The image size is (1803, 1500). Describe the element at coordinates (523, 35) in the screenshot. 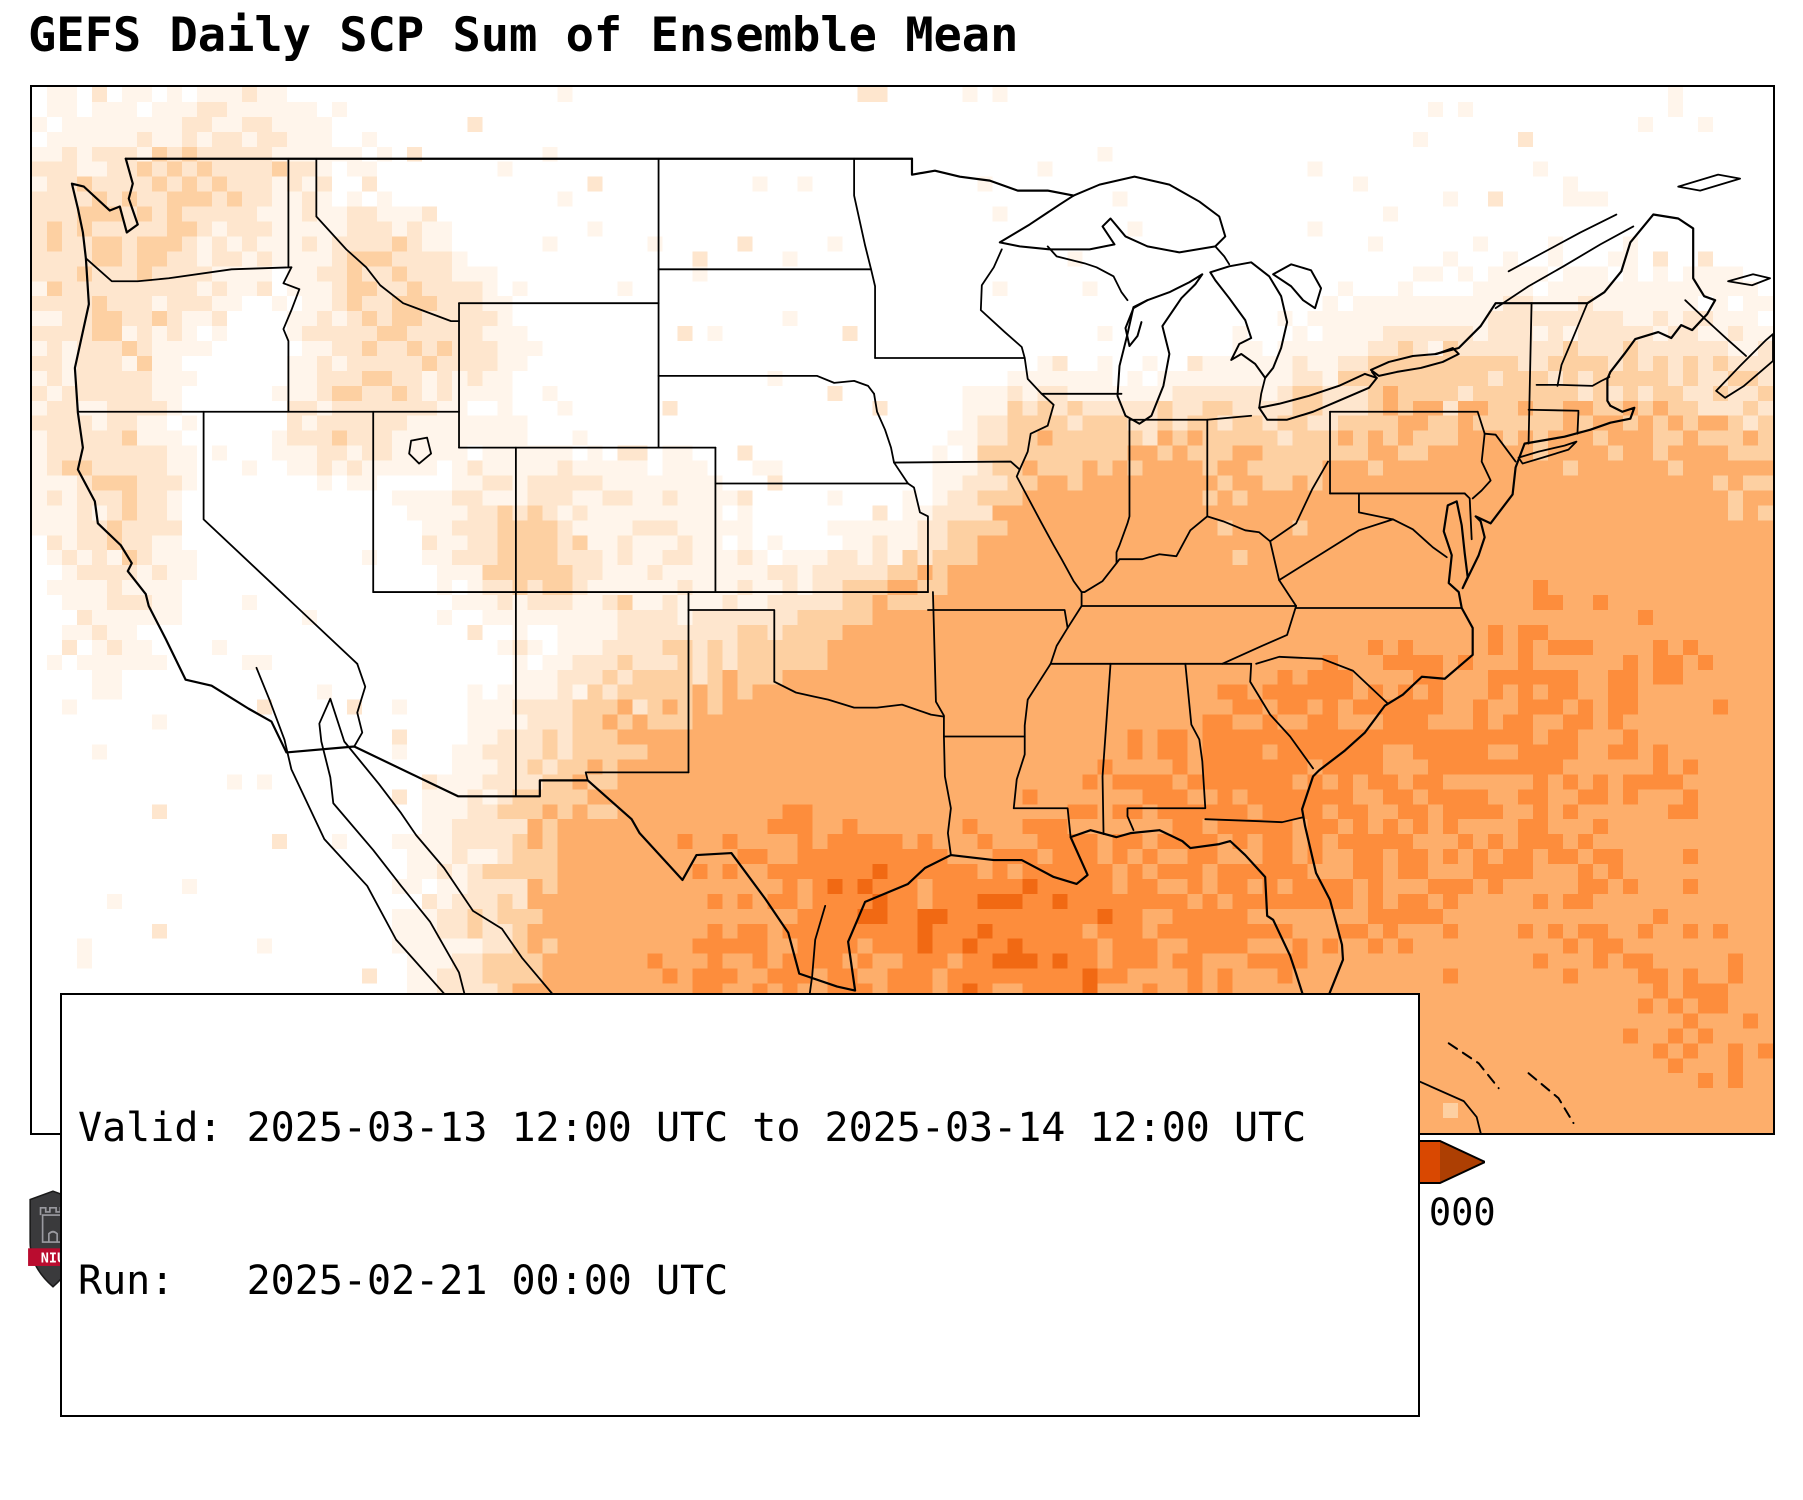

I see `figure-title: GEFS Daily SCP Sum of Ensemble Mean` at that location.